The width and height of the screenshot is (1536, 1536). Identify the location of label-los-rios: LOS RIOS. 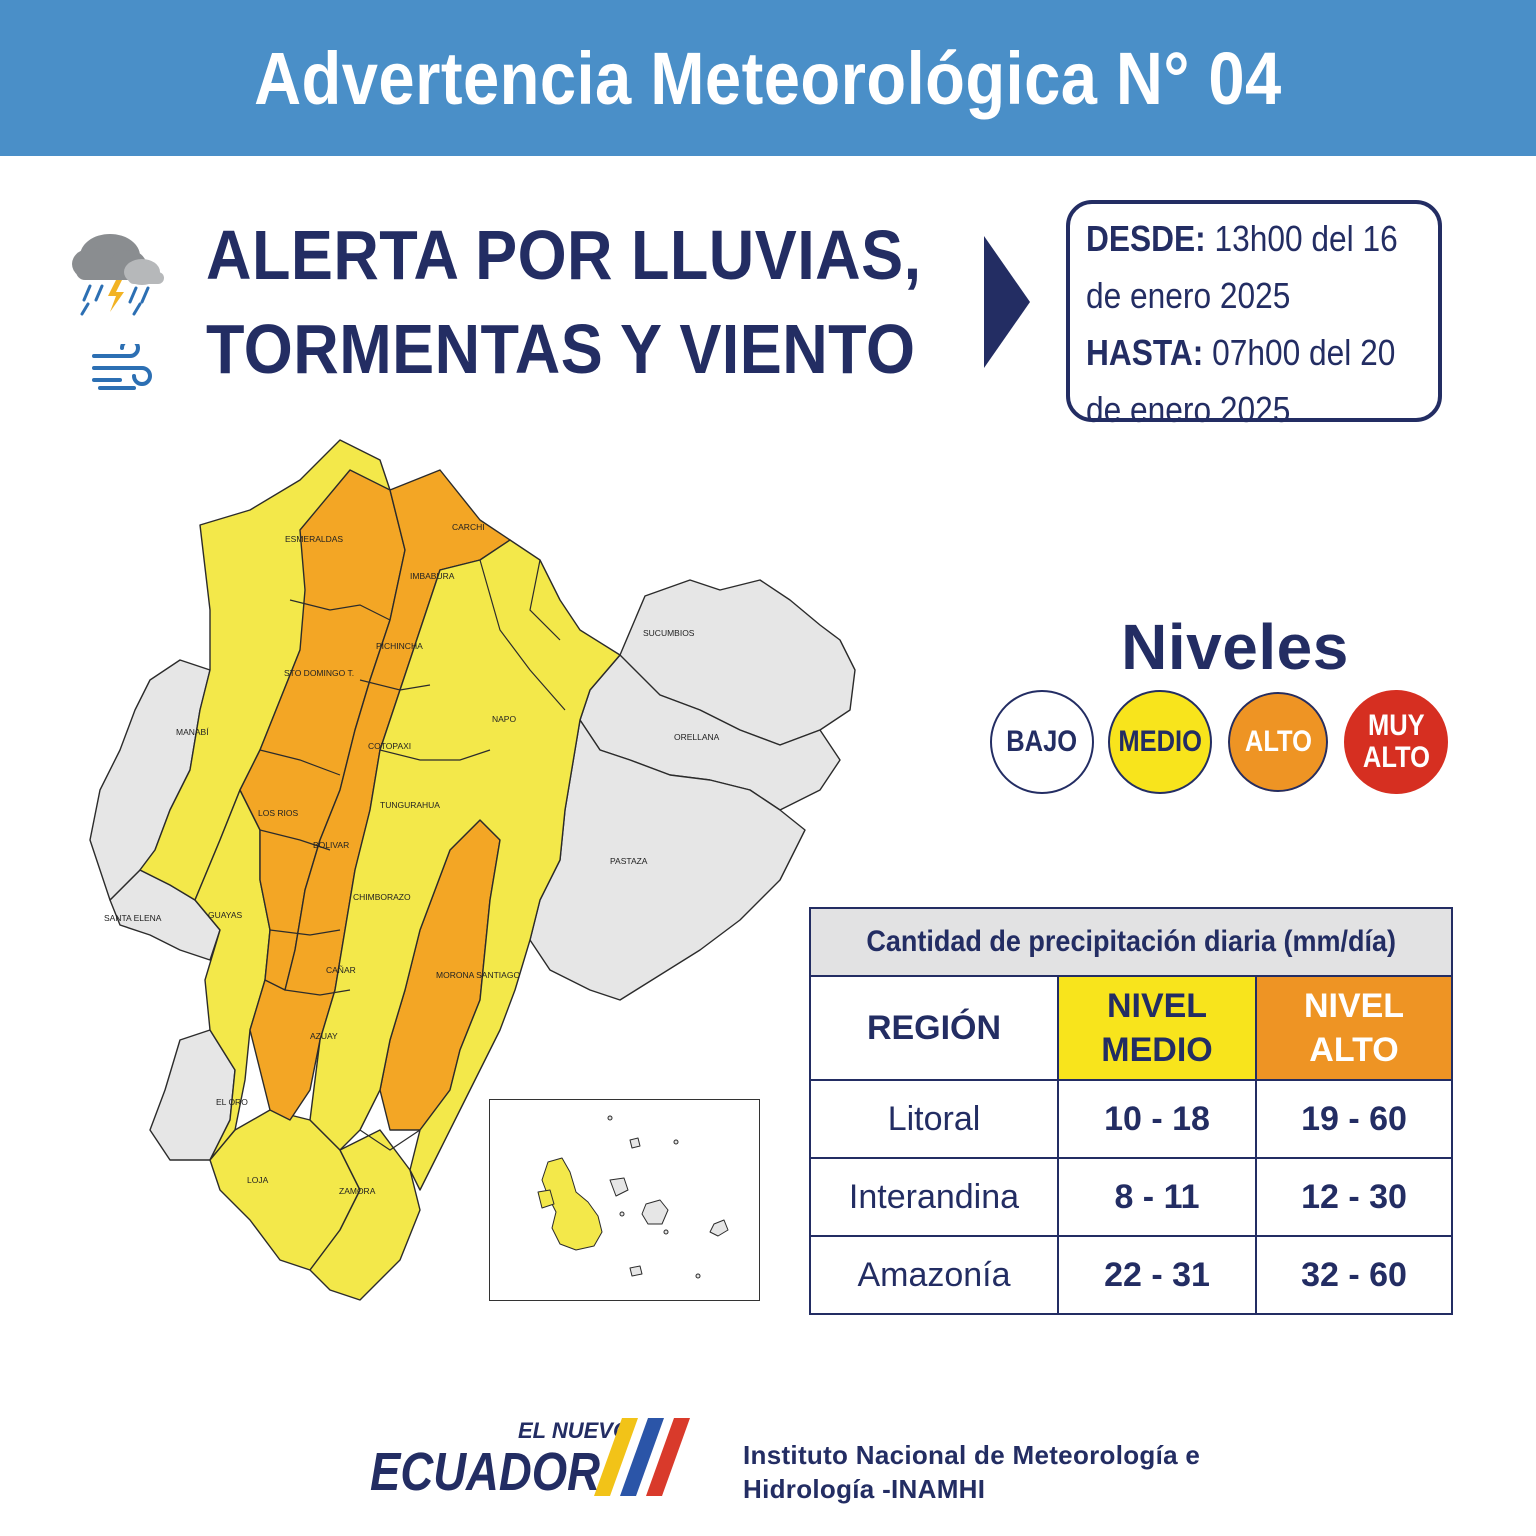
(278, 813).